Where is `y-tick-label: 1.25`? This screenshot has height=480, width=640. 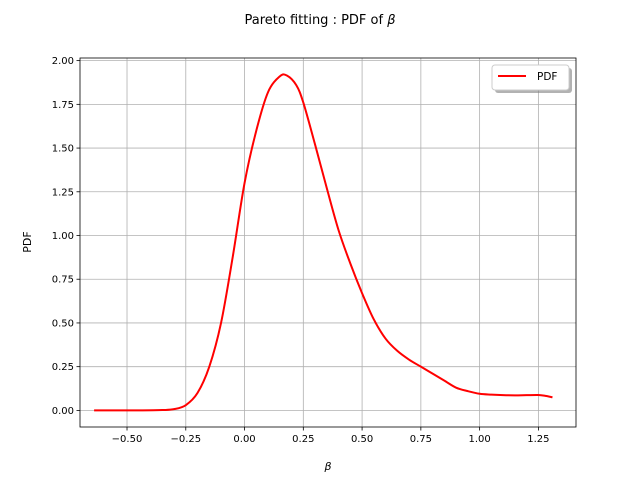 y-tick-label: 1.25 is located at coordinates (63, 192).